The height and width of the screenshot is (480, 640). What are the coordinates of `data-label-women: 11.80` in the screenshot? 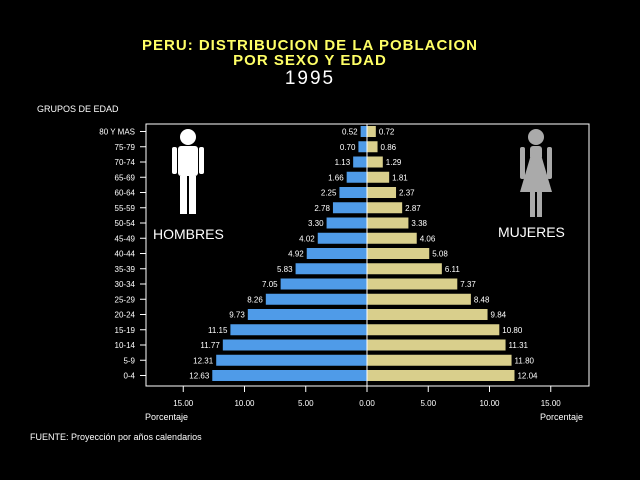 It's located at (525, 360).